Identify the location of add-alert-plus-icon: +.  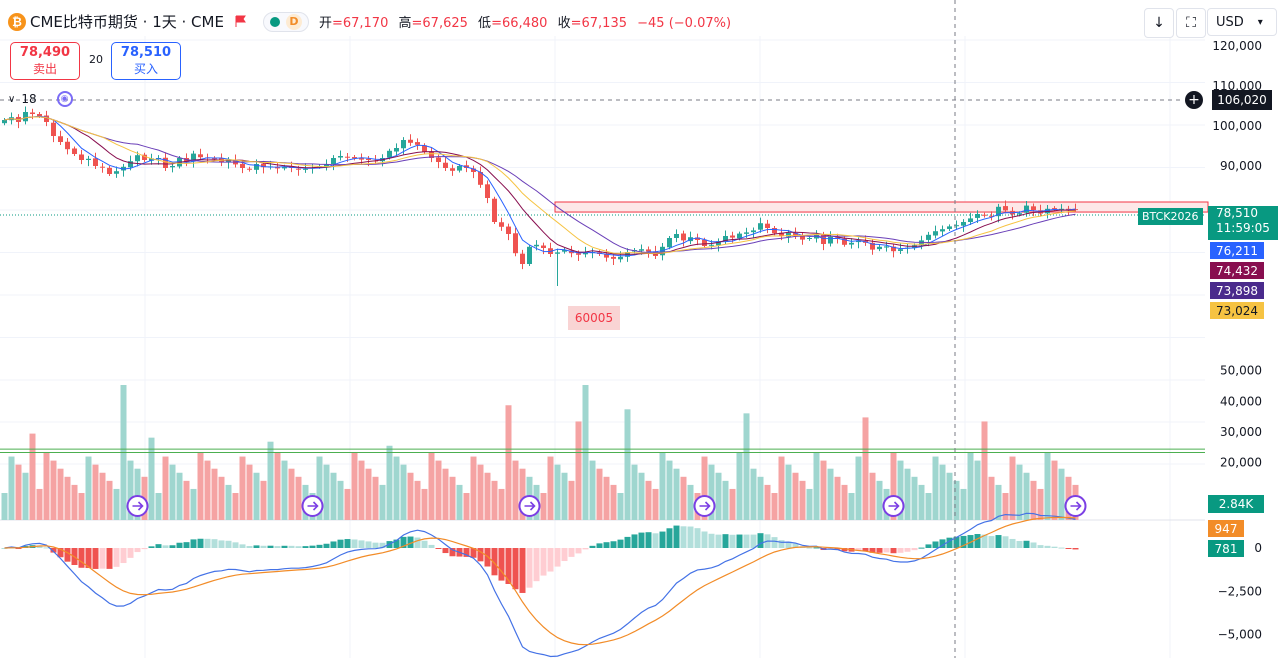
(1194, 100).